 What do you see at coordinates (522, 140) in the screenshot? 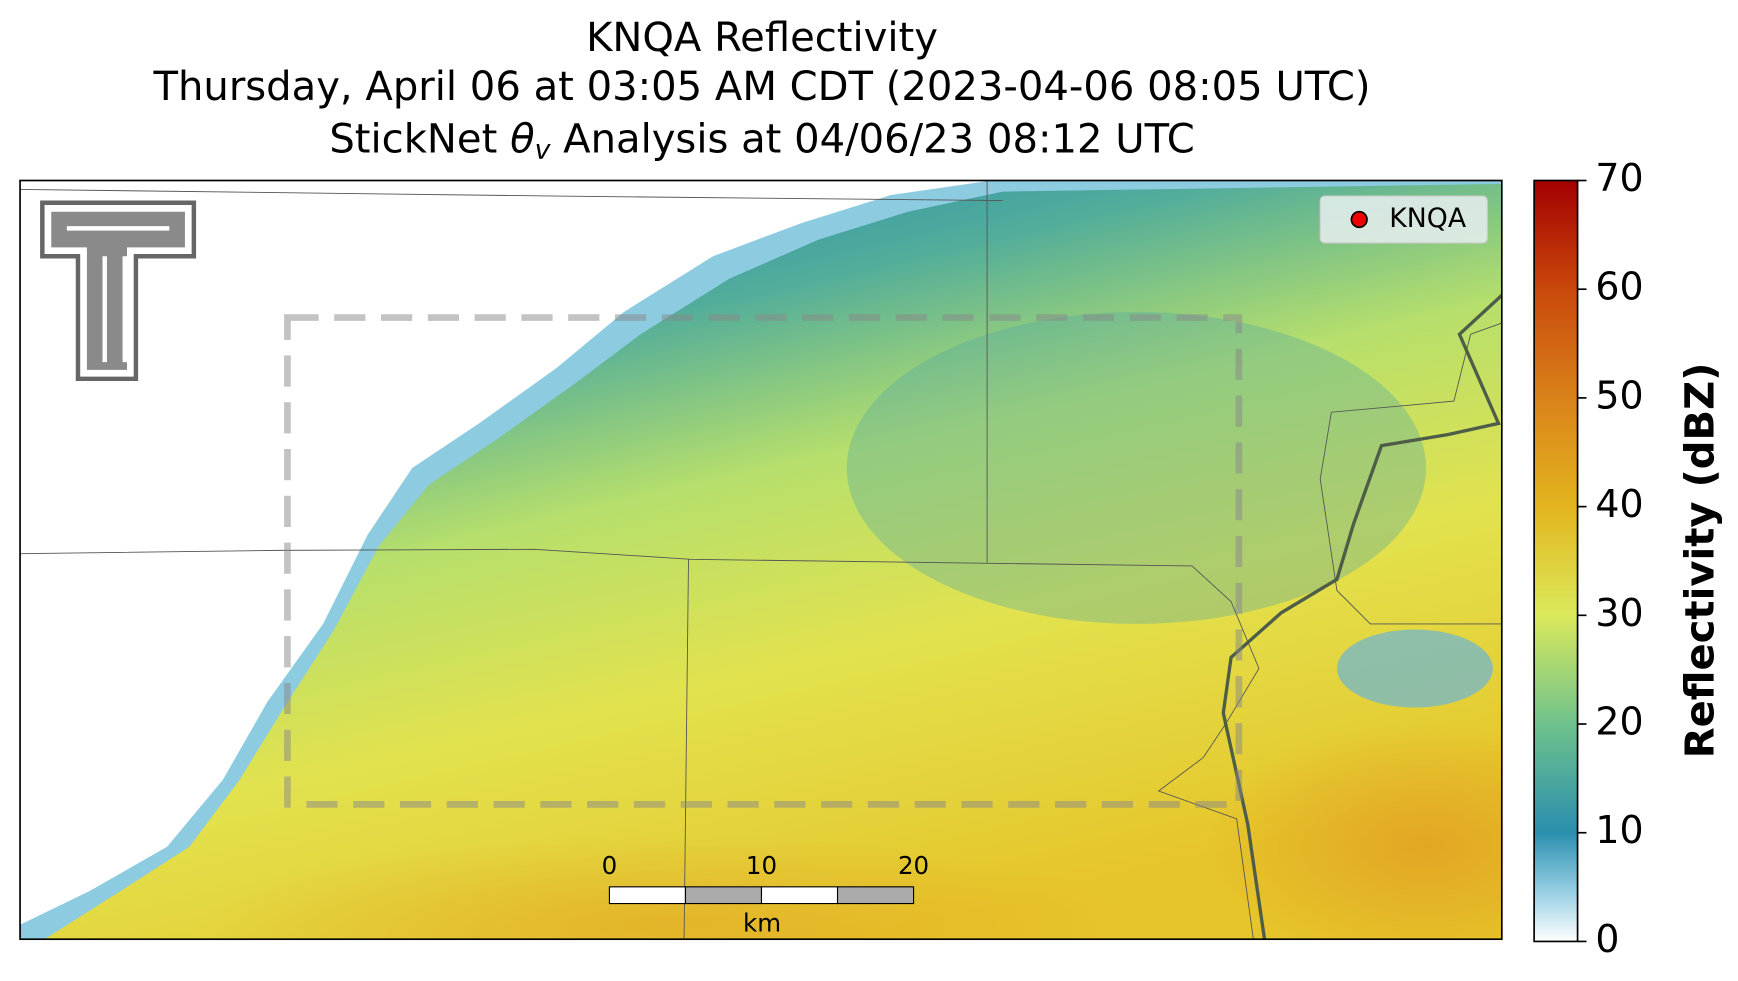
I see `title-symbol: θ` at bounding box center [522, 140].